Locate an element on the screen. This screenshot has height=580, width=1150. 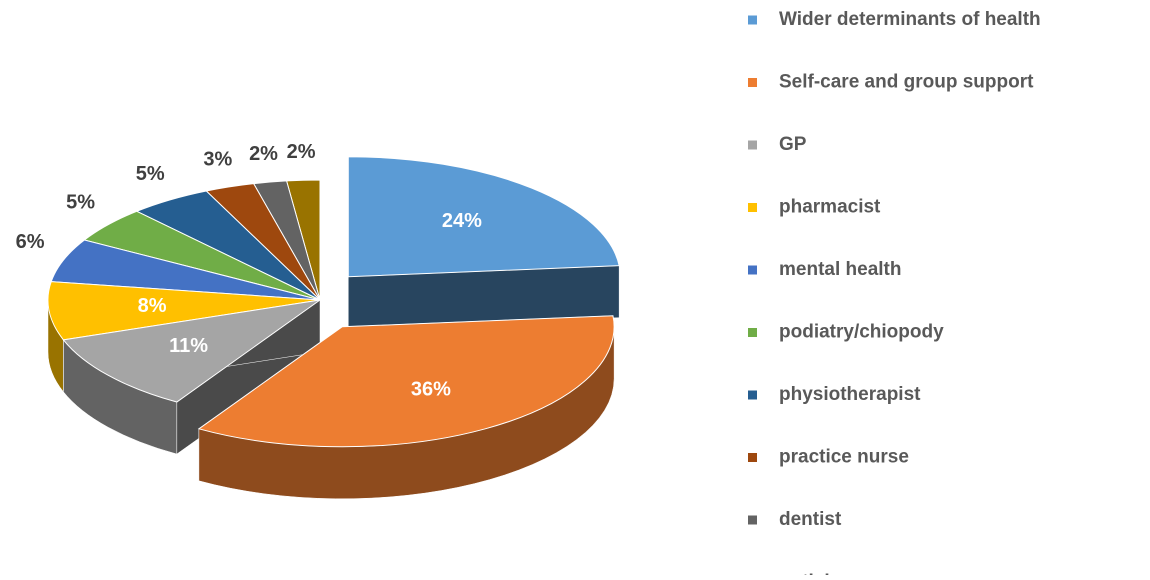
data-label: 8% is located at coordinates (152, 306).